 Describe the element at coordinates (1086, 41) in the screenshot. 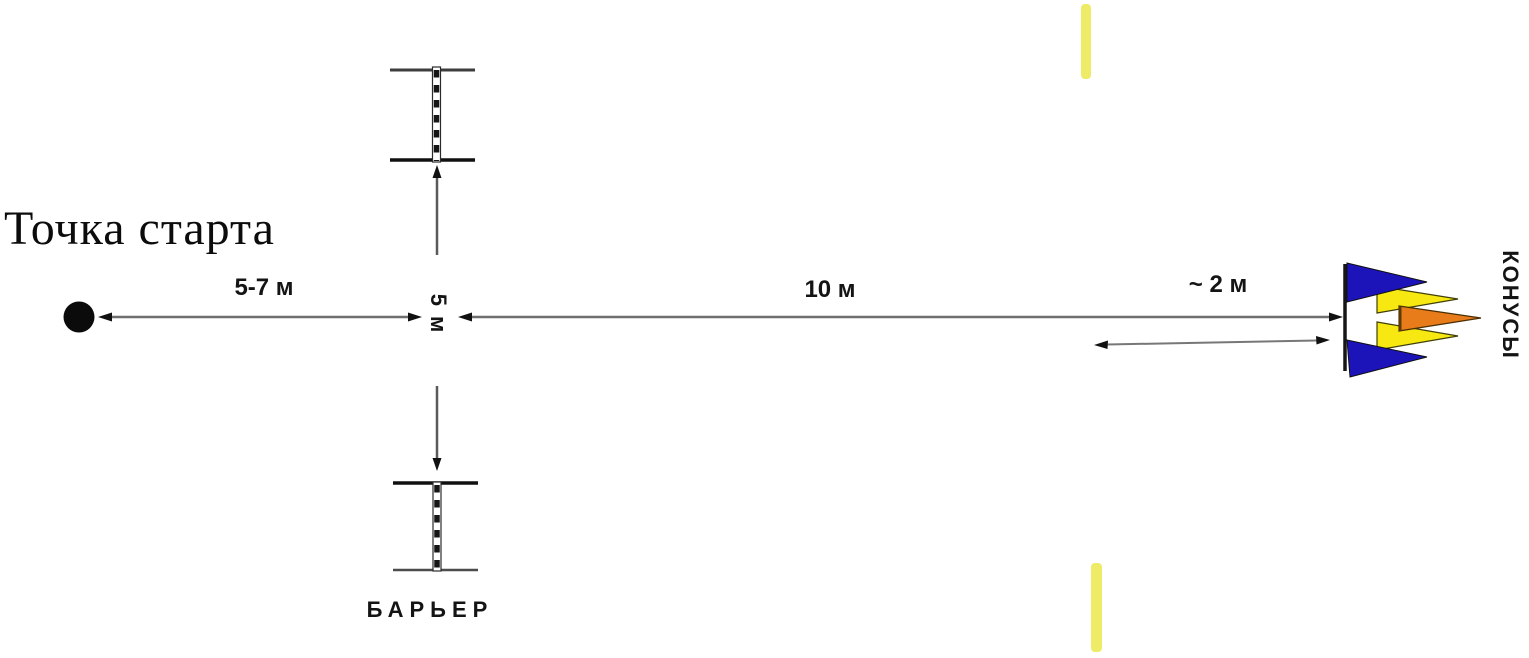

I see `finish-line-top-icon` at that location.